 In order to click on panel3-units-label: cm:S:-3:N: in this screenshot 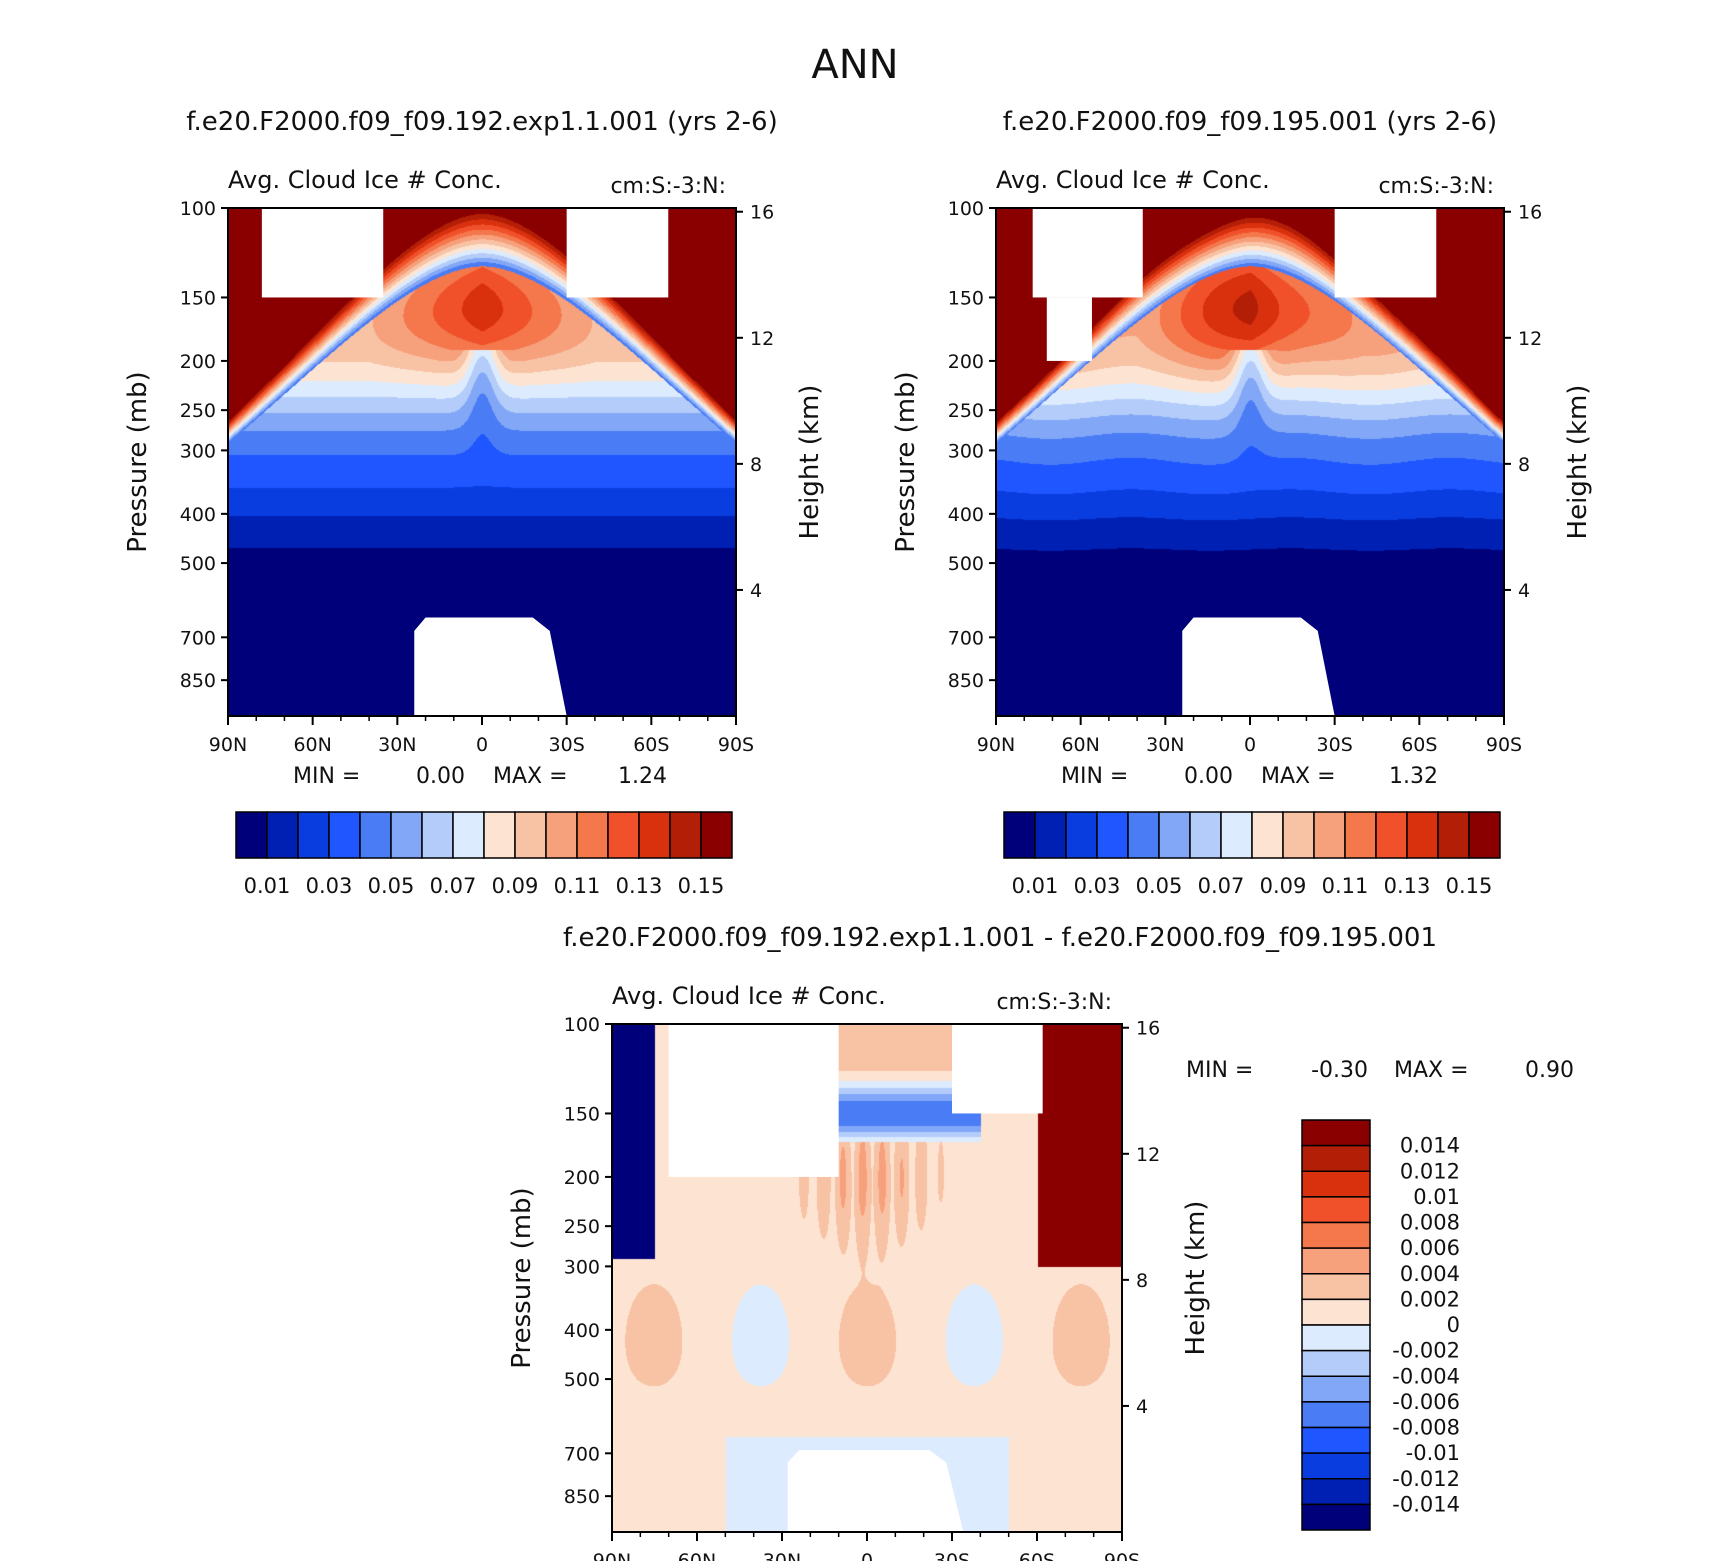, I will do `click(1054, 1002)`.